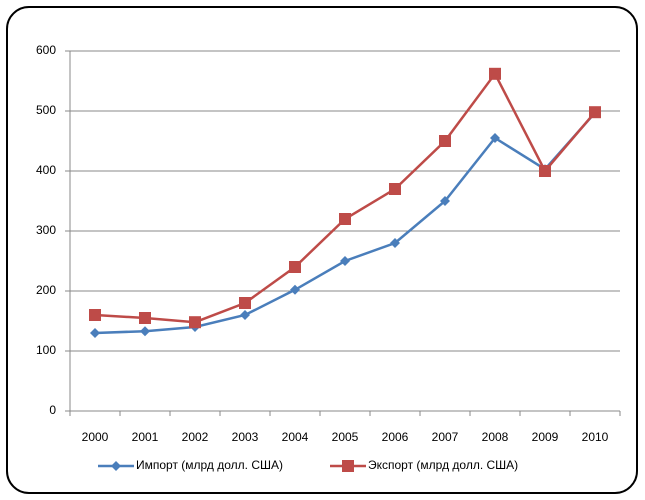 Image resolution: width=645 pixels, height=500 pixels. I want to click on x-tick-label: 2001, so click(145, 437).